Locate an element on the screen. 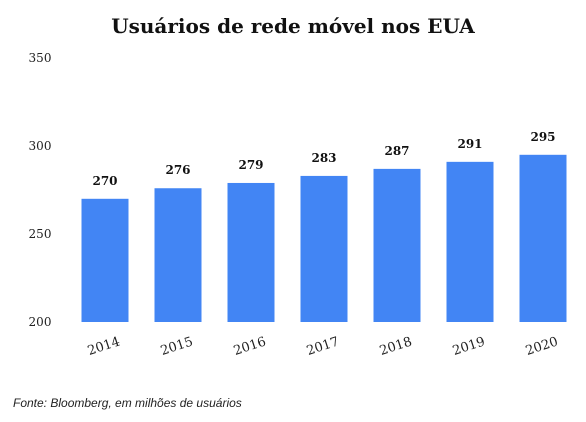  bar-2018 is located at coordinates (397, 245).